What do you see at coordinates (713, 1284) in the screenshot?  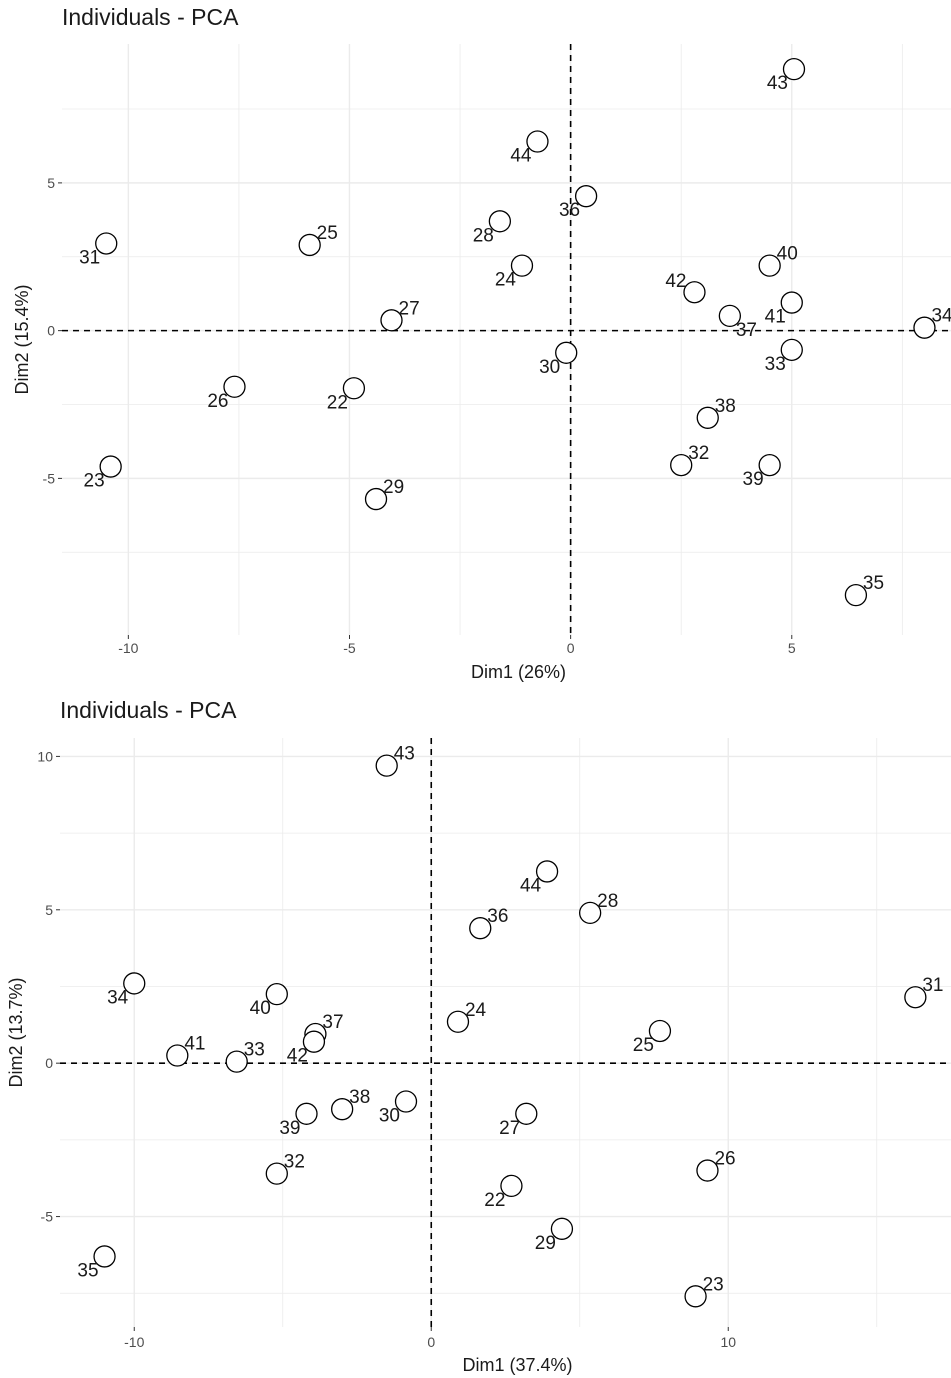 I see `point-label-23: 23` at bounding box center [713, 1284].